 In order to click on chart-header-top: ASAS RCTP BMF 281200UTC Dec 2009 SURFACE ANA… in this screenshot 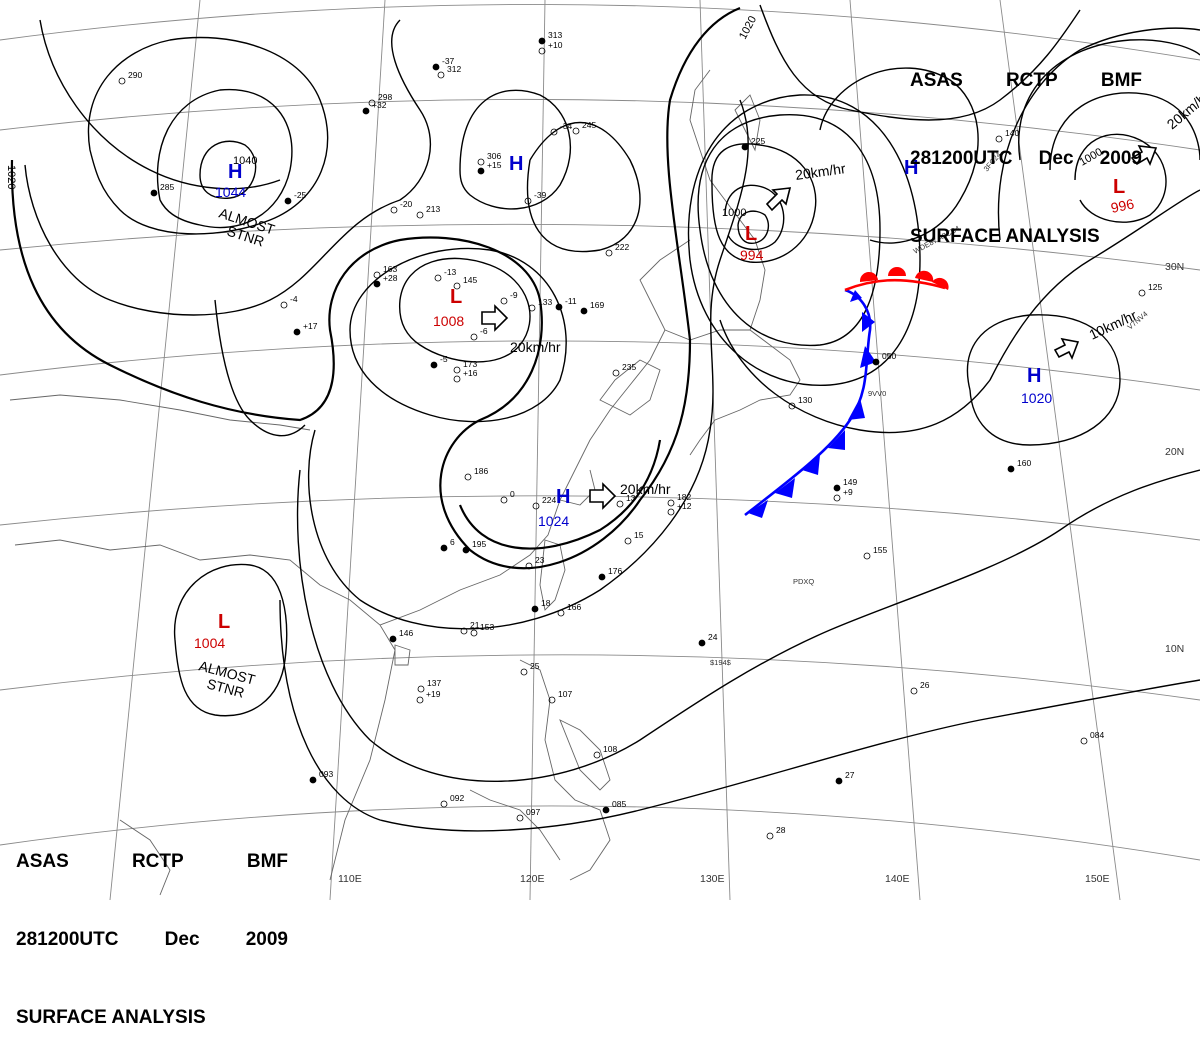, I will do `click(1026, 146)`.